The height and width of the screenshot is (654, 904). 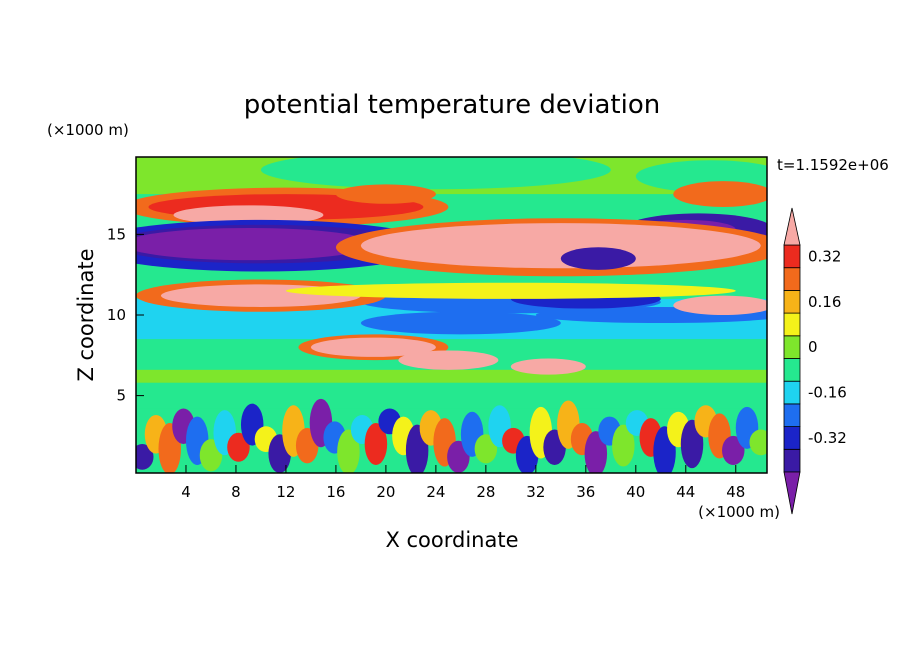 I want to click on x-tick-label: 36, so click(x=585, y=492).